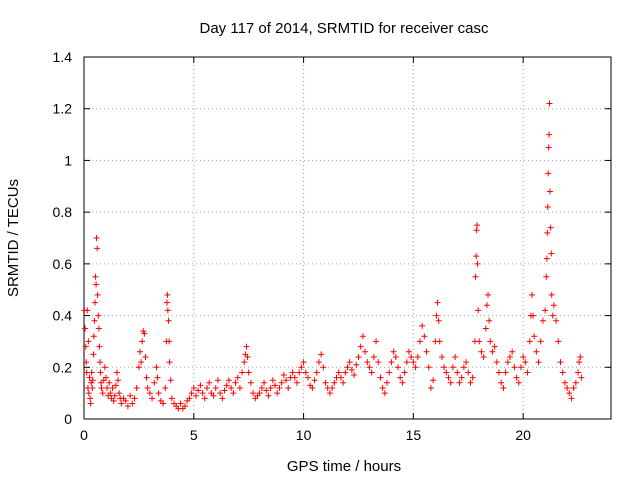  Describe the element at coordinates (414, 435) in the screenshot. I see `x-tick-label: 15` at that location.